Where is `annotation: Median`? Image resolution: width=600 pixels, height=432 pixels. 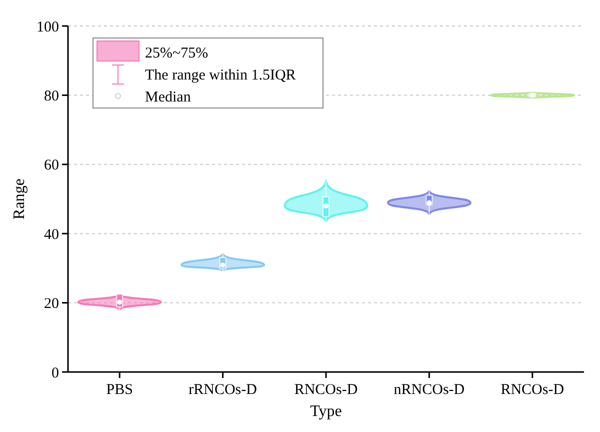
annotation: Median is located at coordinates (168, 97).